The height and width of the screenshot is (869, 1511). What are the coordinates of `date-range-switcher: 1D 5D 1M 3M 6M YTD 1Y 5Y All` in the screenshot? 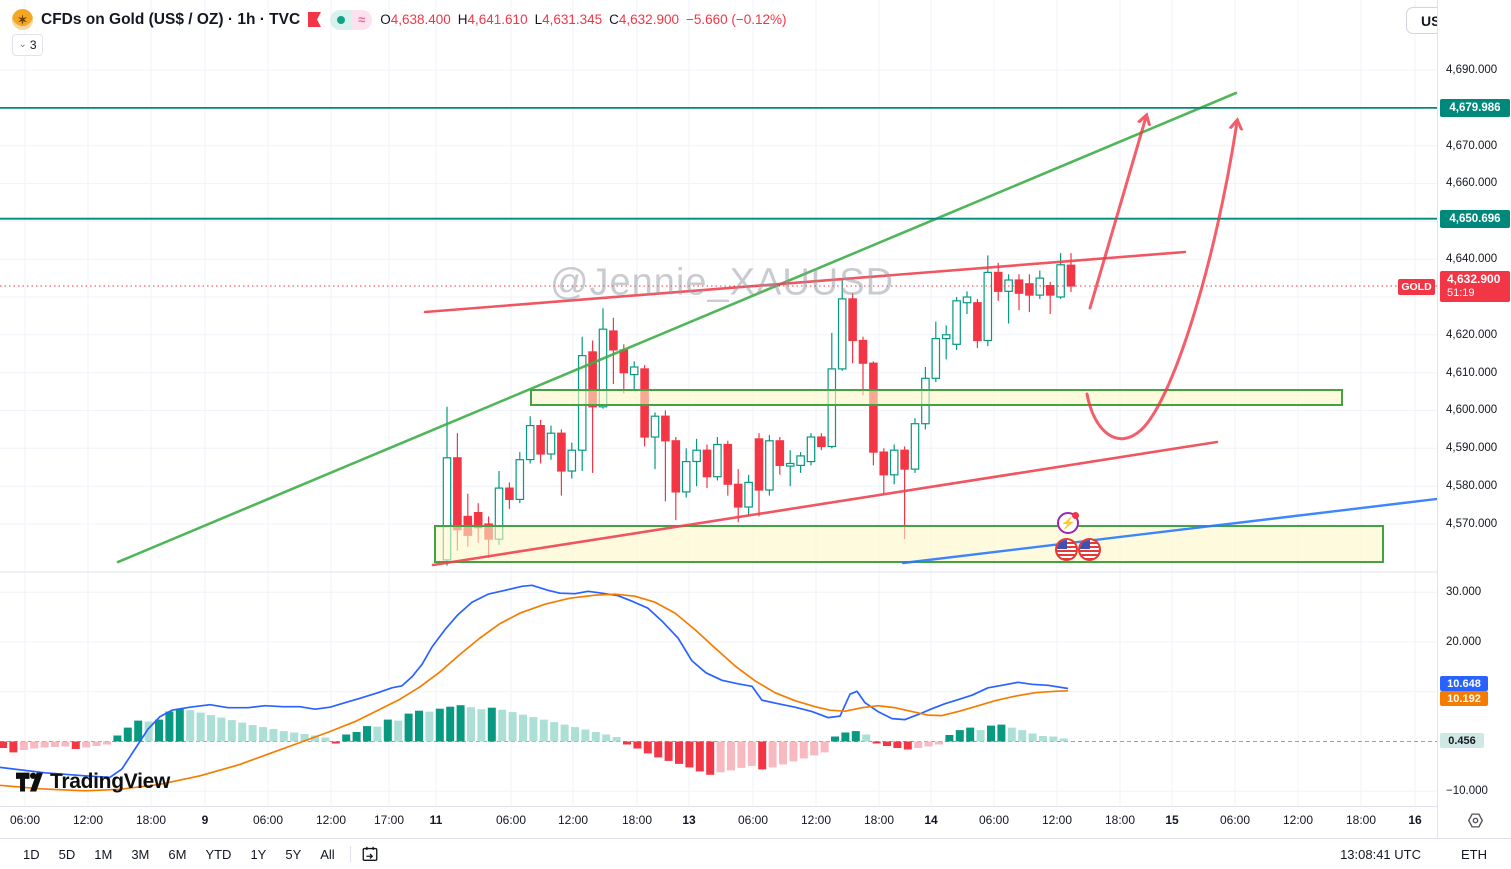 It's located at (179, 854).